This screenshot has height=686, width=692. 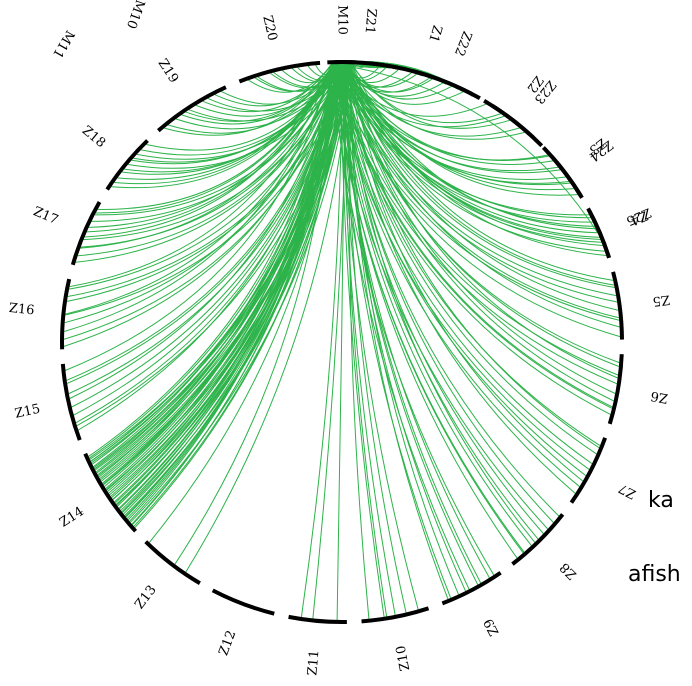 I want to click on label-z15: Z15, so click(x=28, y=412).